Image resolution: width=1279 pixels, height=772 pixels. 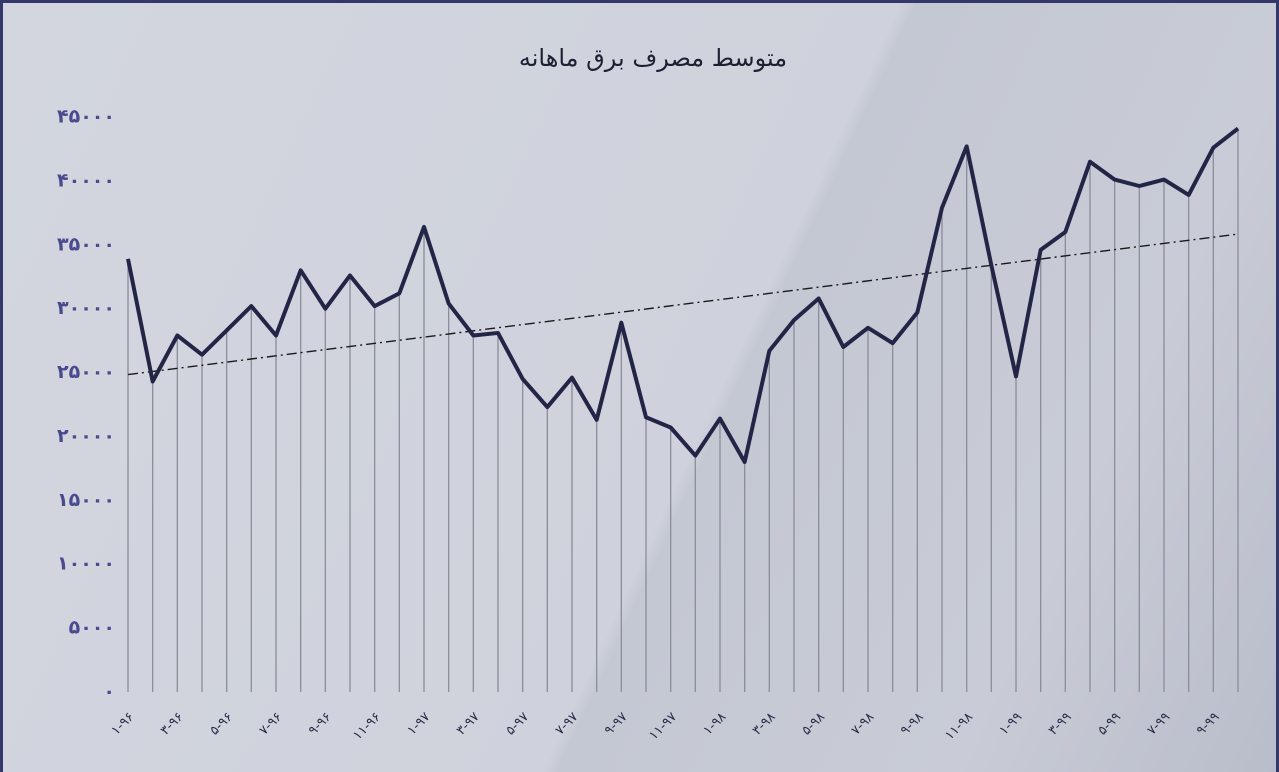 What do you see at coordinates (320, 724) in the screenshot?
I see `x-tick-label: ۹-۹۶` at bounding box center [320, 724].